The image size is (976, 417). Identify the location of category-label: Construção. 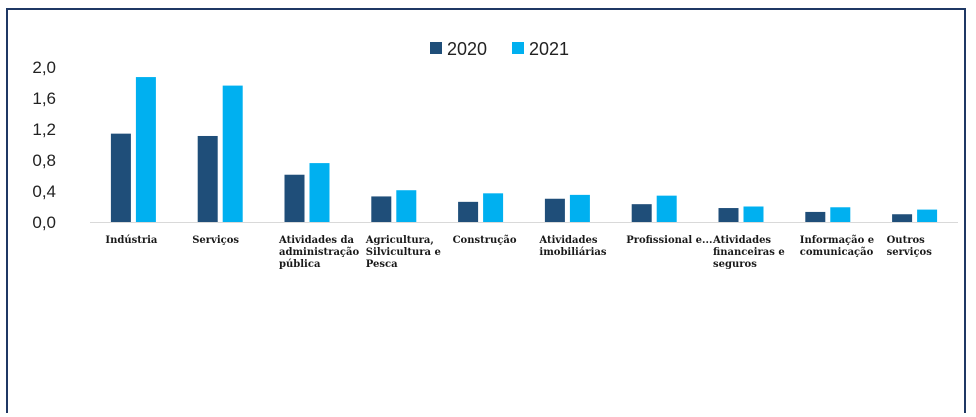
(485, 240).